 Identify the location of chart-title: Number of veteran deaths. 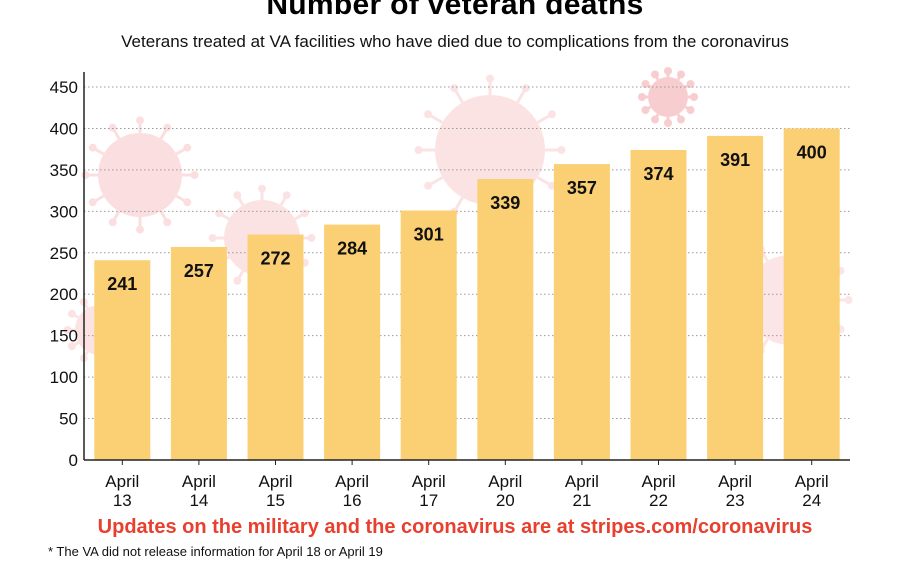
(455, 10).